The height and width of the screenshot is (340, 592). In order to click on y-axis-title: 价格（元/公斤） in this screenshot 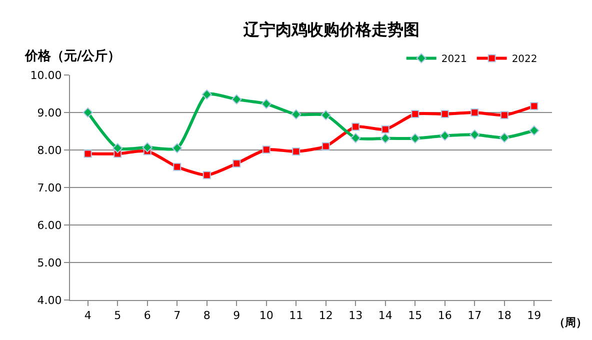, I will do `click(72, 56)`.